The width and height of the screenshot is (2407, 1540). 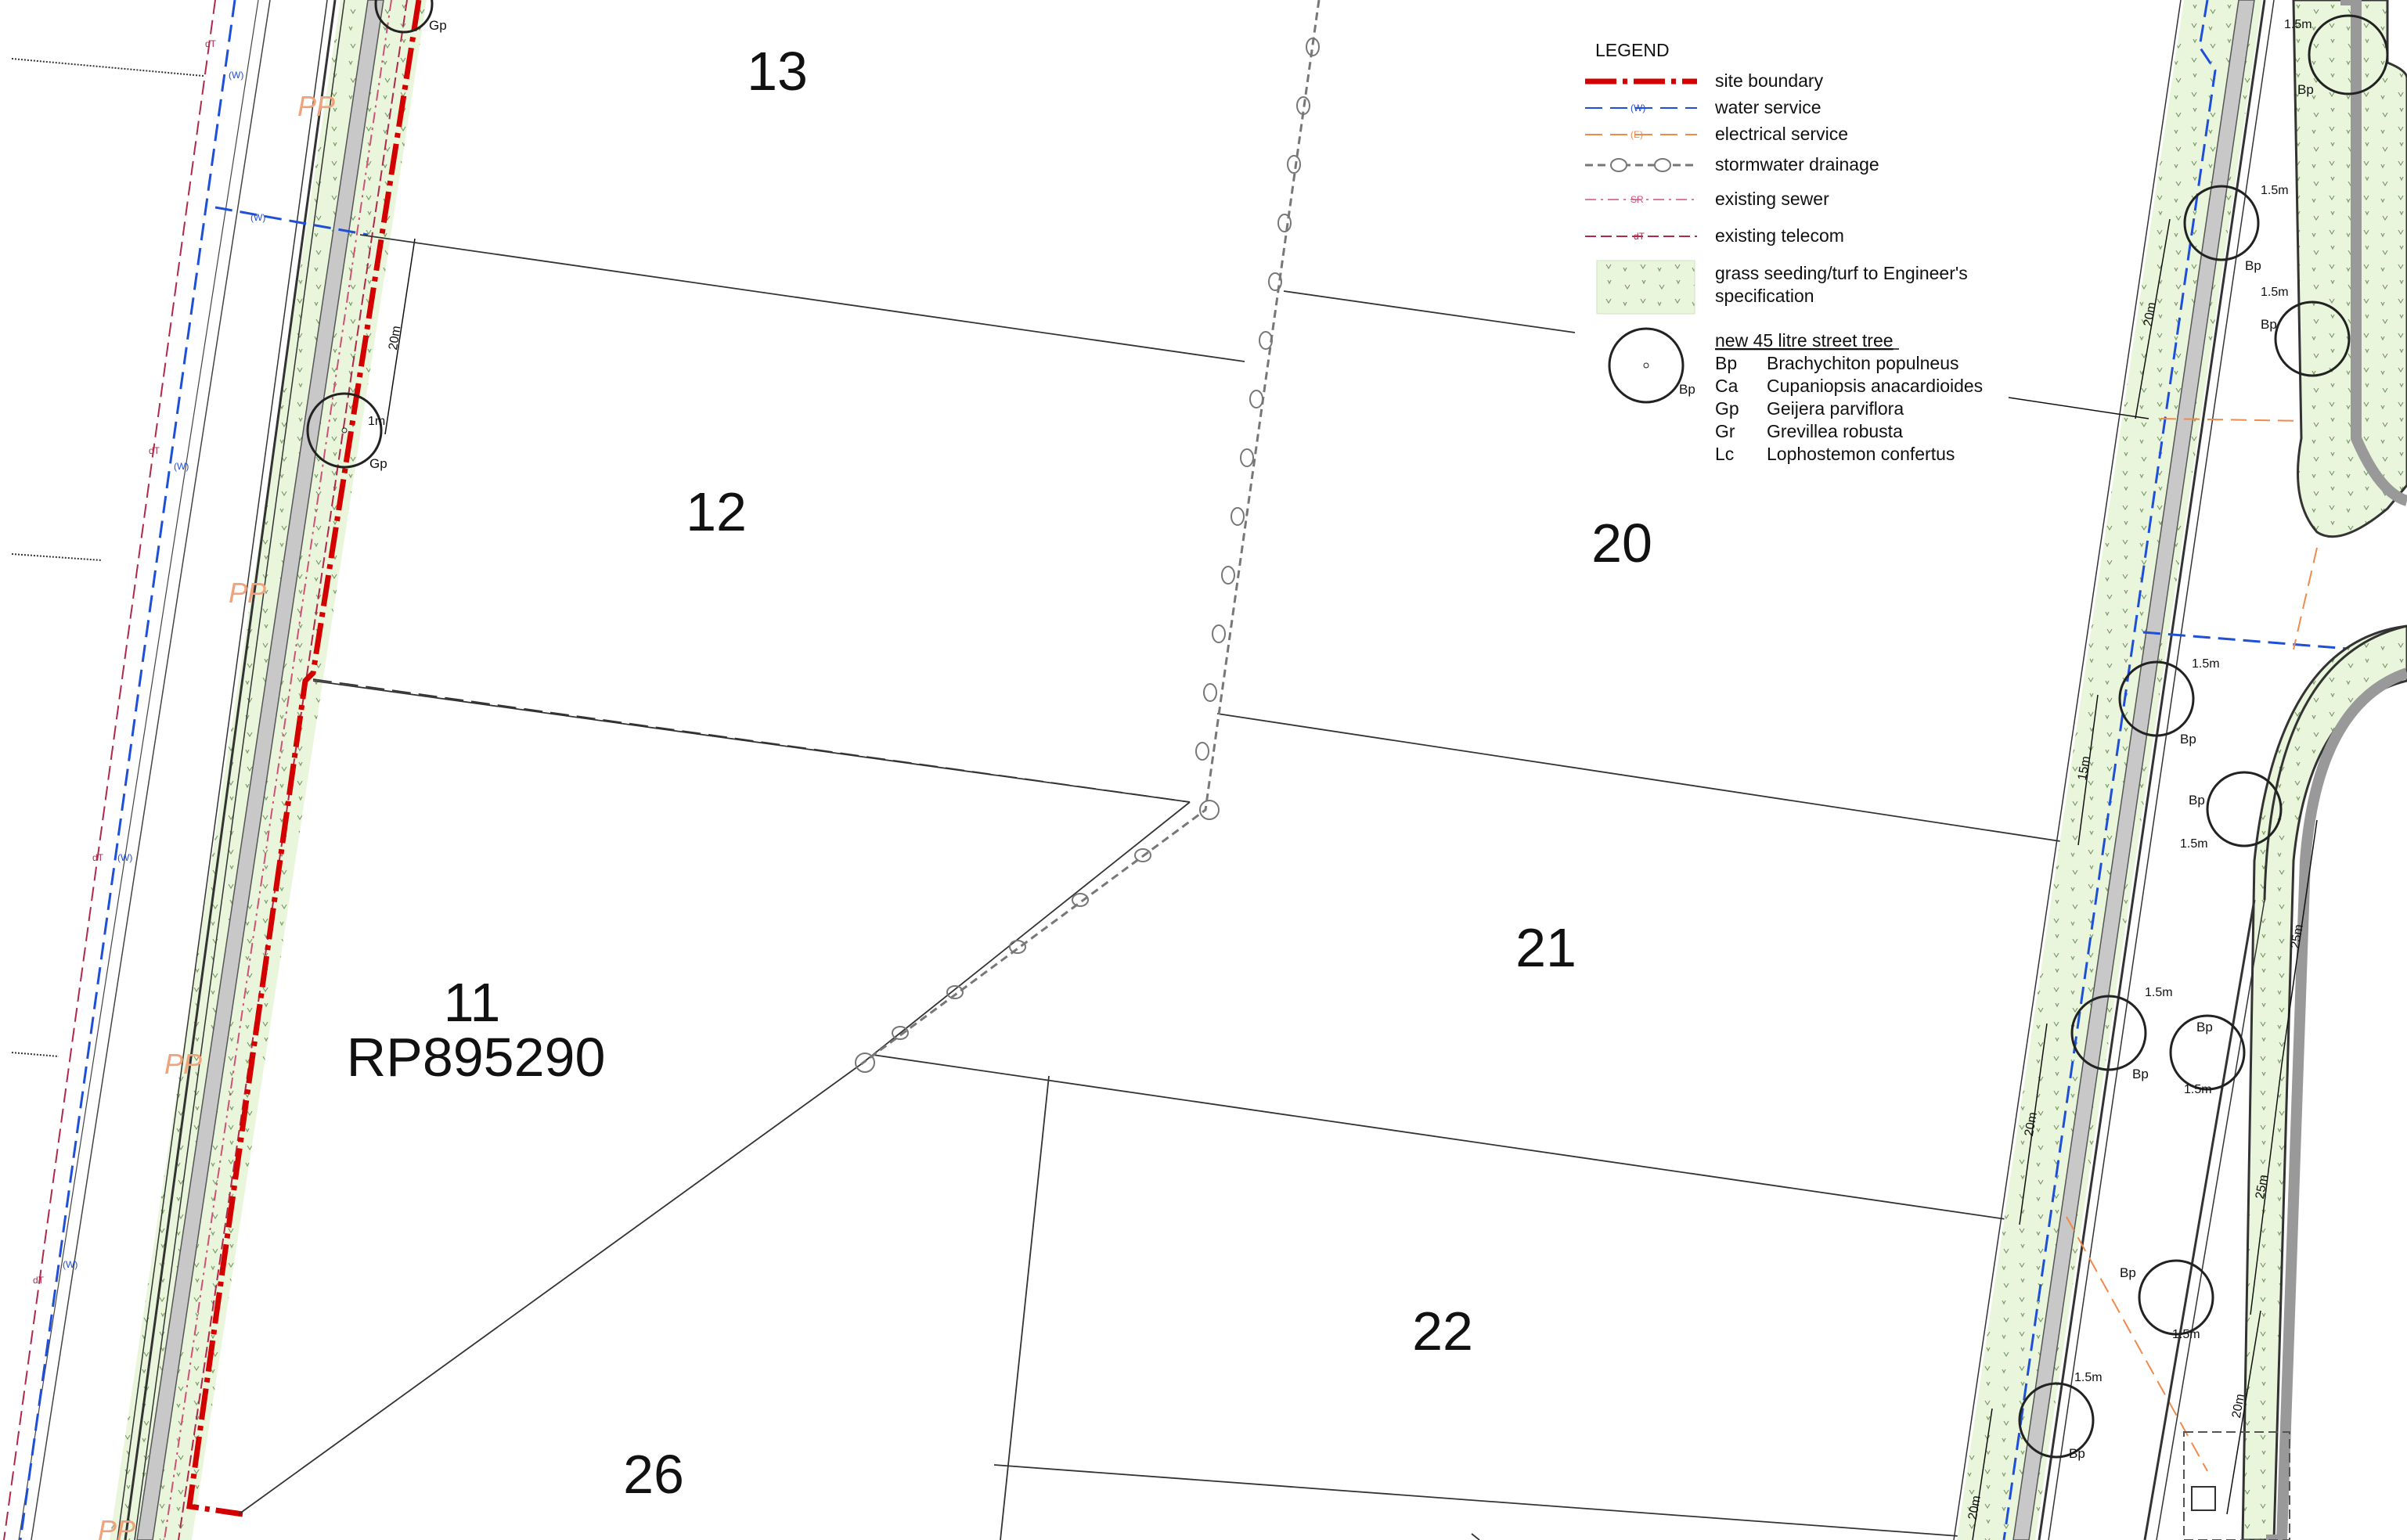 What do you see at coordinates (346, 431) in the screenshot?
I see `street-tree-gp: Gp` at bounding box center [346, 431].